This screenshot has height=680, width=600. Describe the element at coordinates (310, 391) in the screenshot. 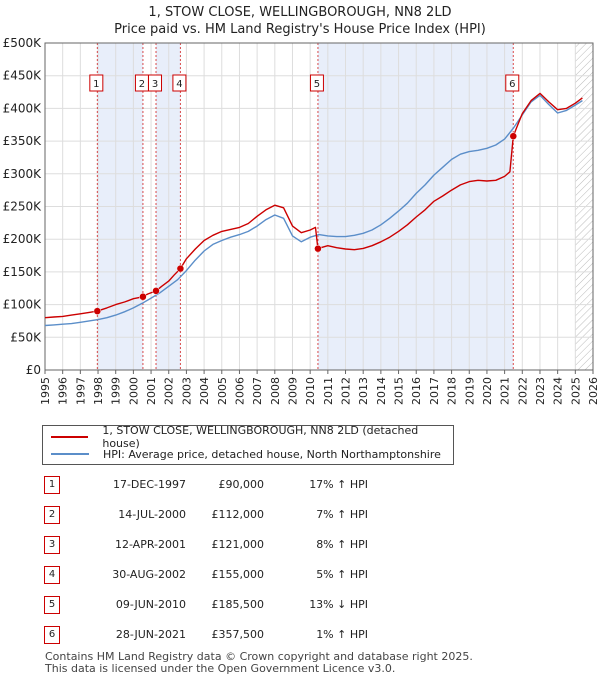

I see `x-tick-label: 2010` at that location.